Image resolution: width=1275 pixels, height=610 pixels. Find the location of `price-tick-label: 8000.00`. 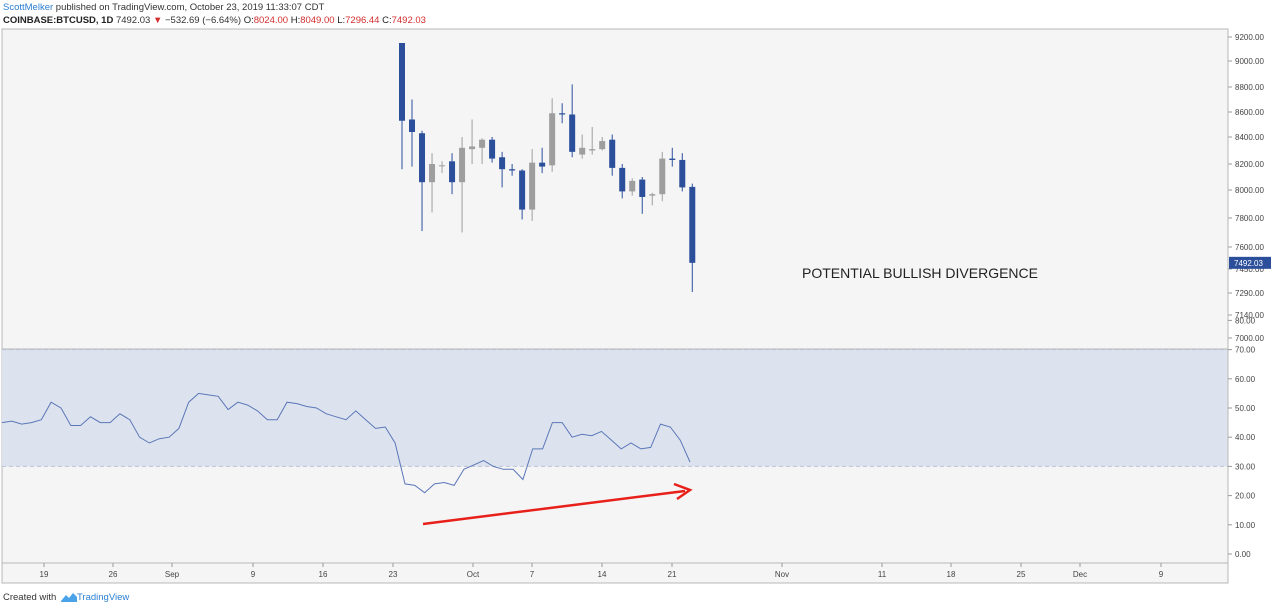

price-tick-label: 8000.00 is located at coordinates (1249, 190).